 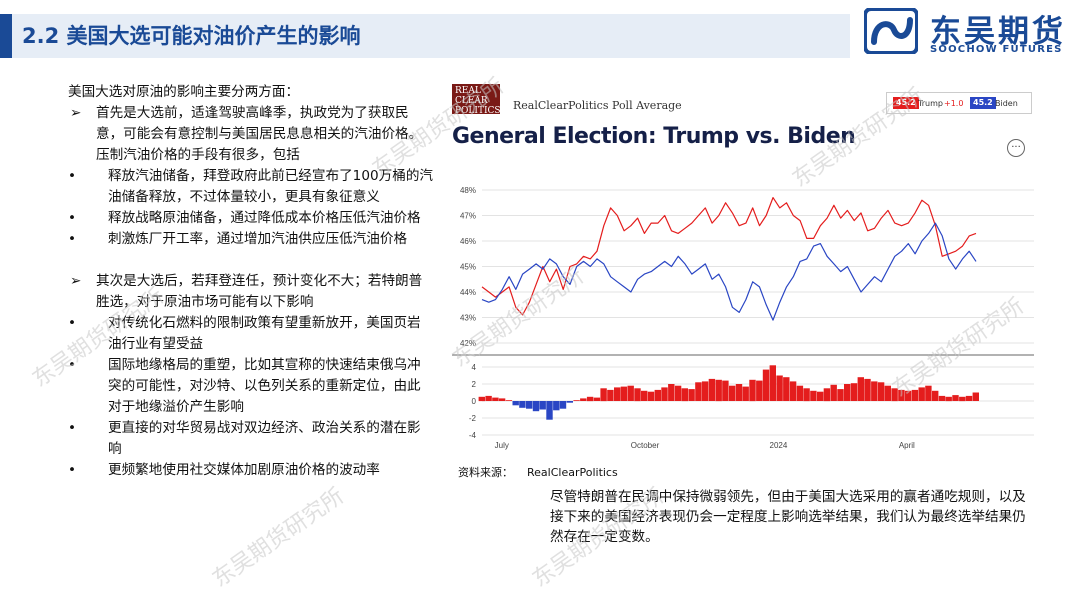 I want to click on point-2-bullet-text: 更直接的对华贸易战对双边经济、政治关系的潜在影响, so click(x=264, y=438).